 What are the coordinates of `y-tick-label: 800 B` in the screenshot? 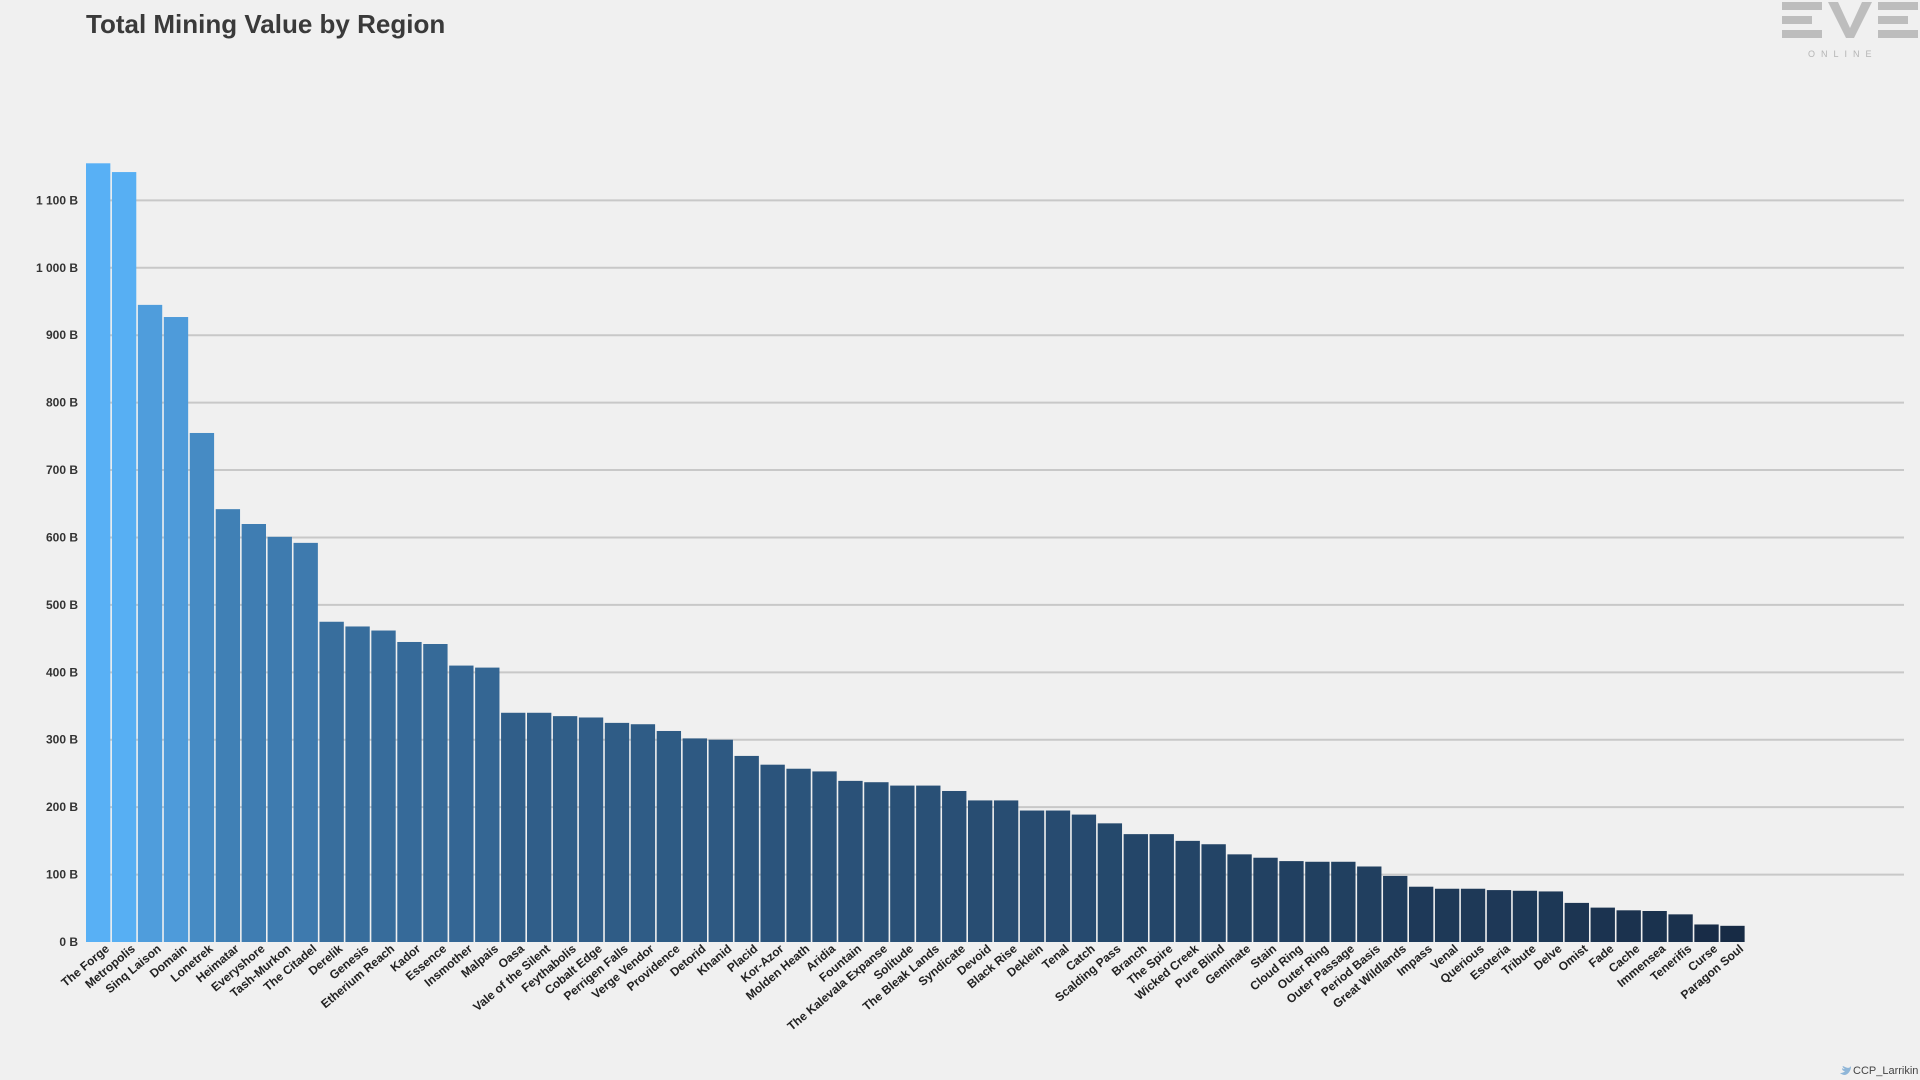 It's located at (62, 403).